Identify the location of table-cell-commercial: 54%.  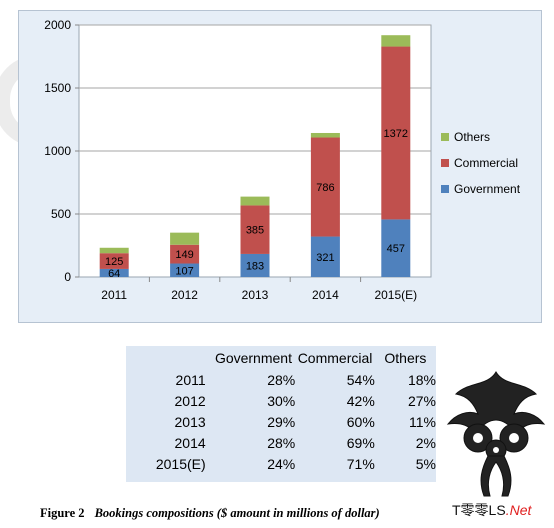
(360, 380).